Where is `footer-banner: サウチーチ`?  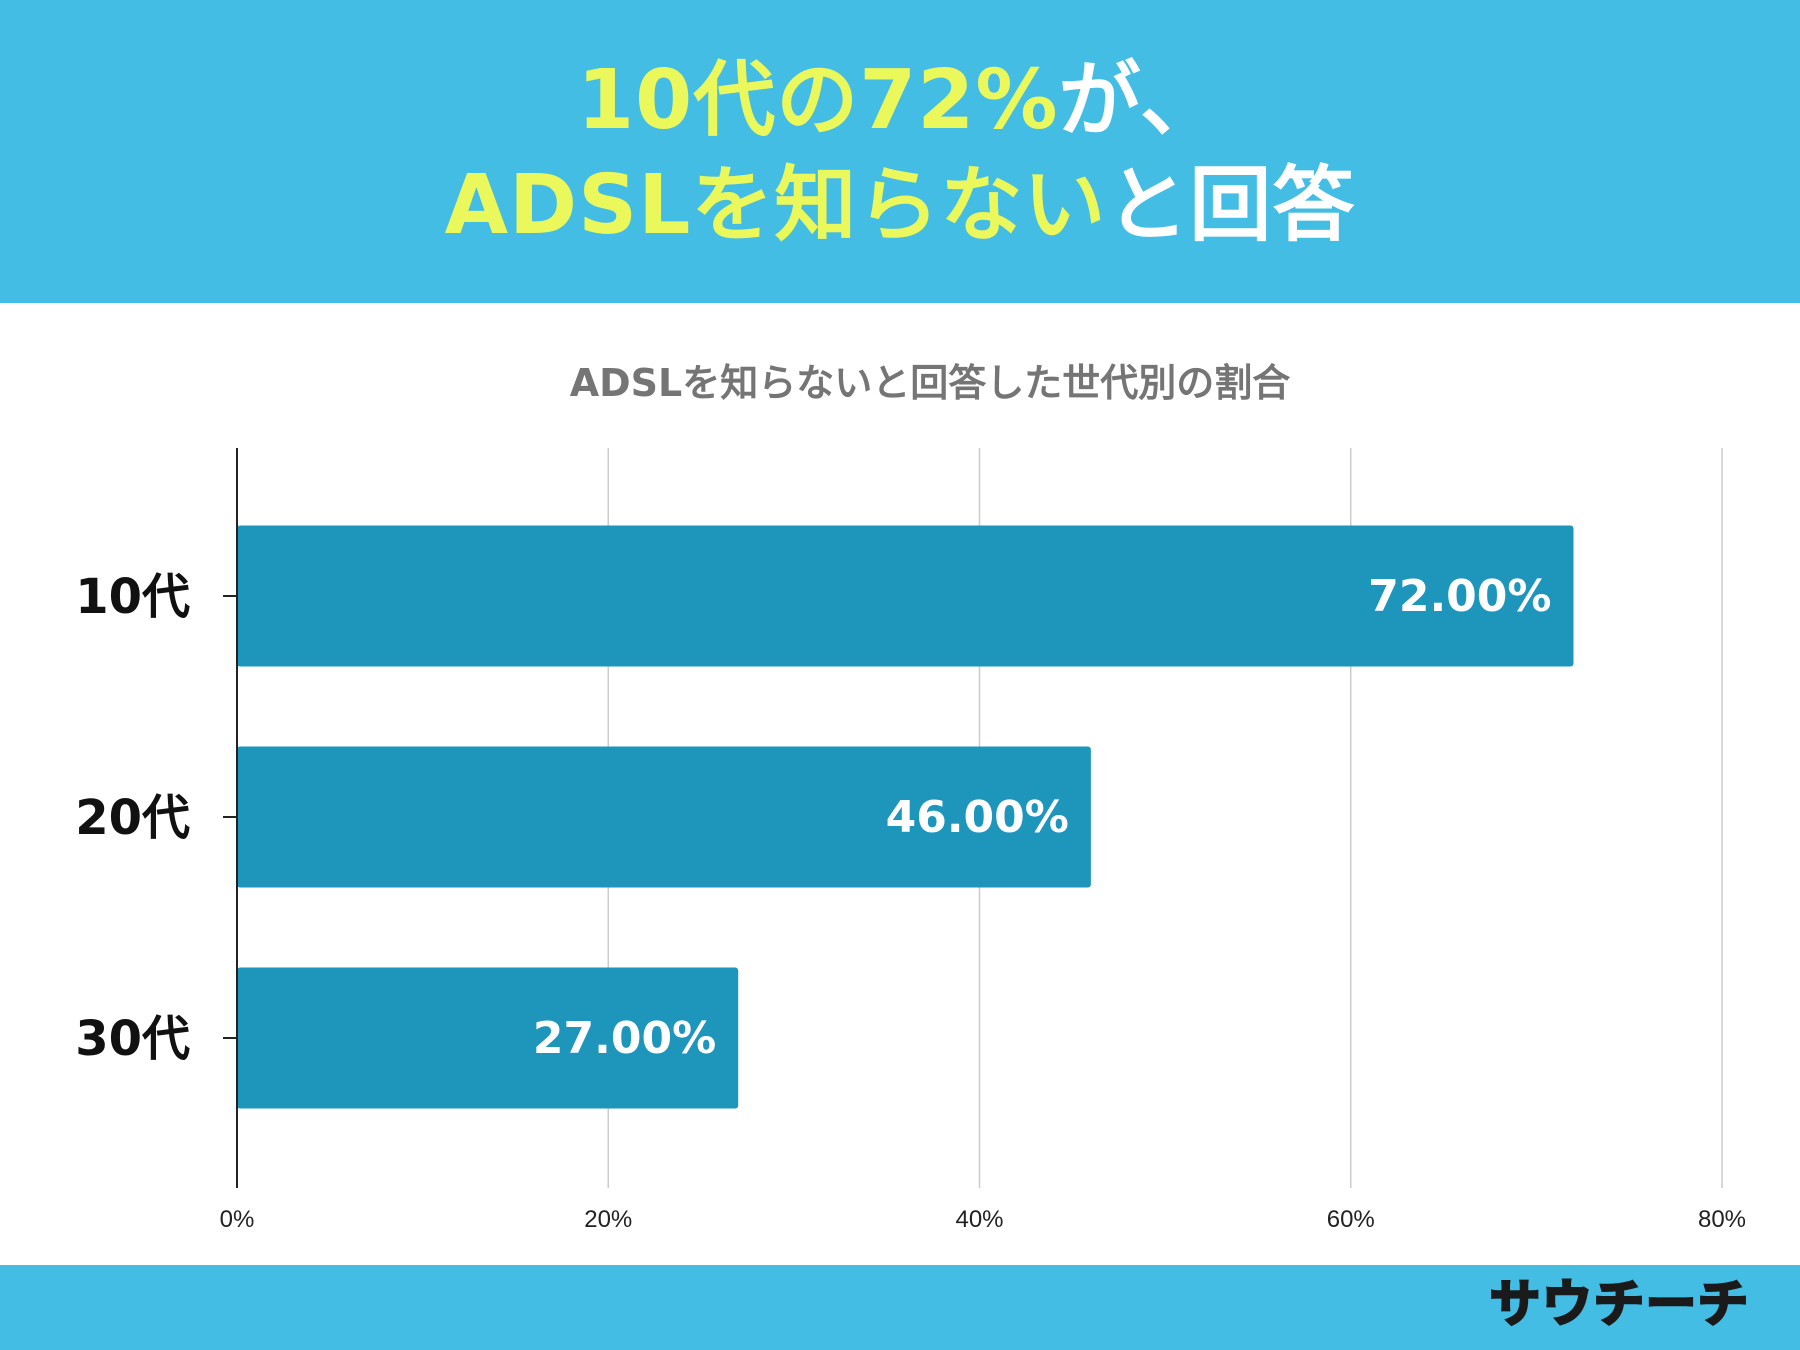
footer-banner: サウチーチ is located at coordinates (900, 1307).